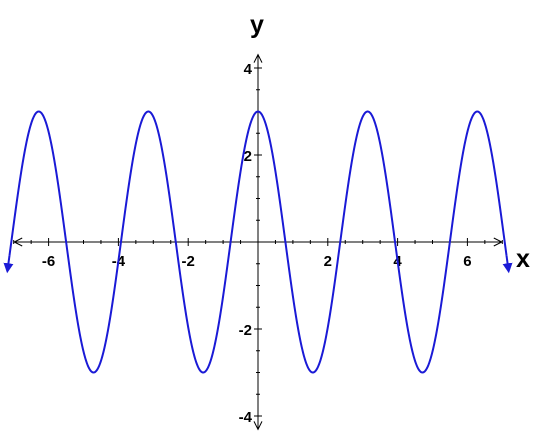 The height and width of the screenshot is (445, 539). I want to click on x-axis-label: x, so click(523, 259).